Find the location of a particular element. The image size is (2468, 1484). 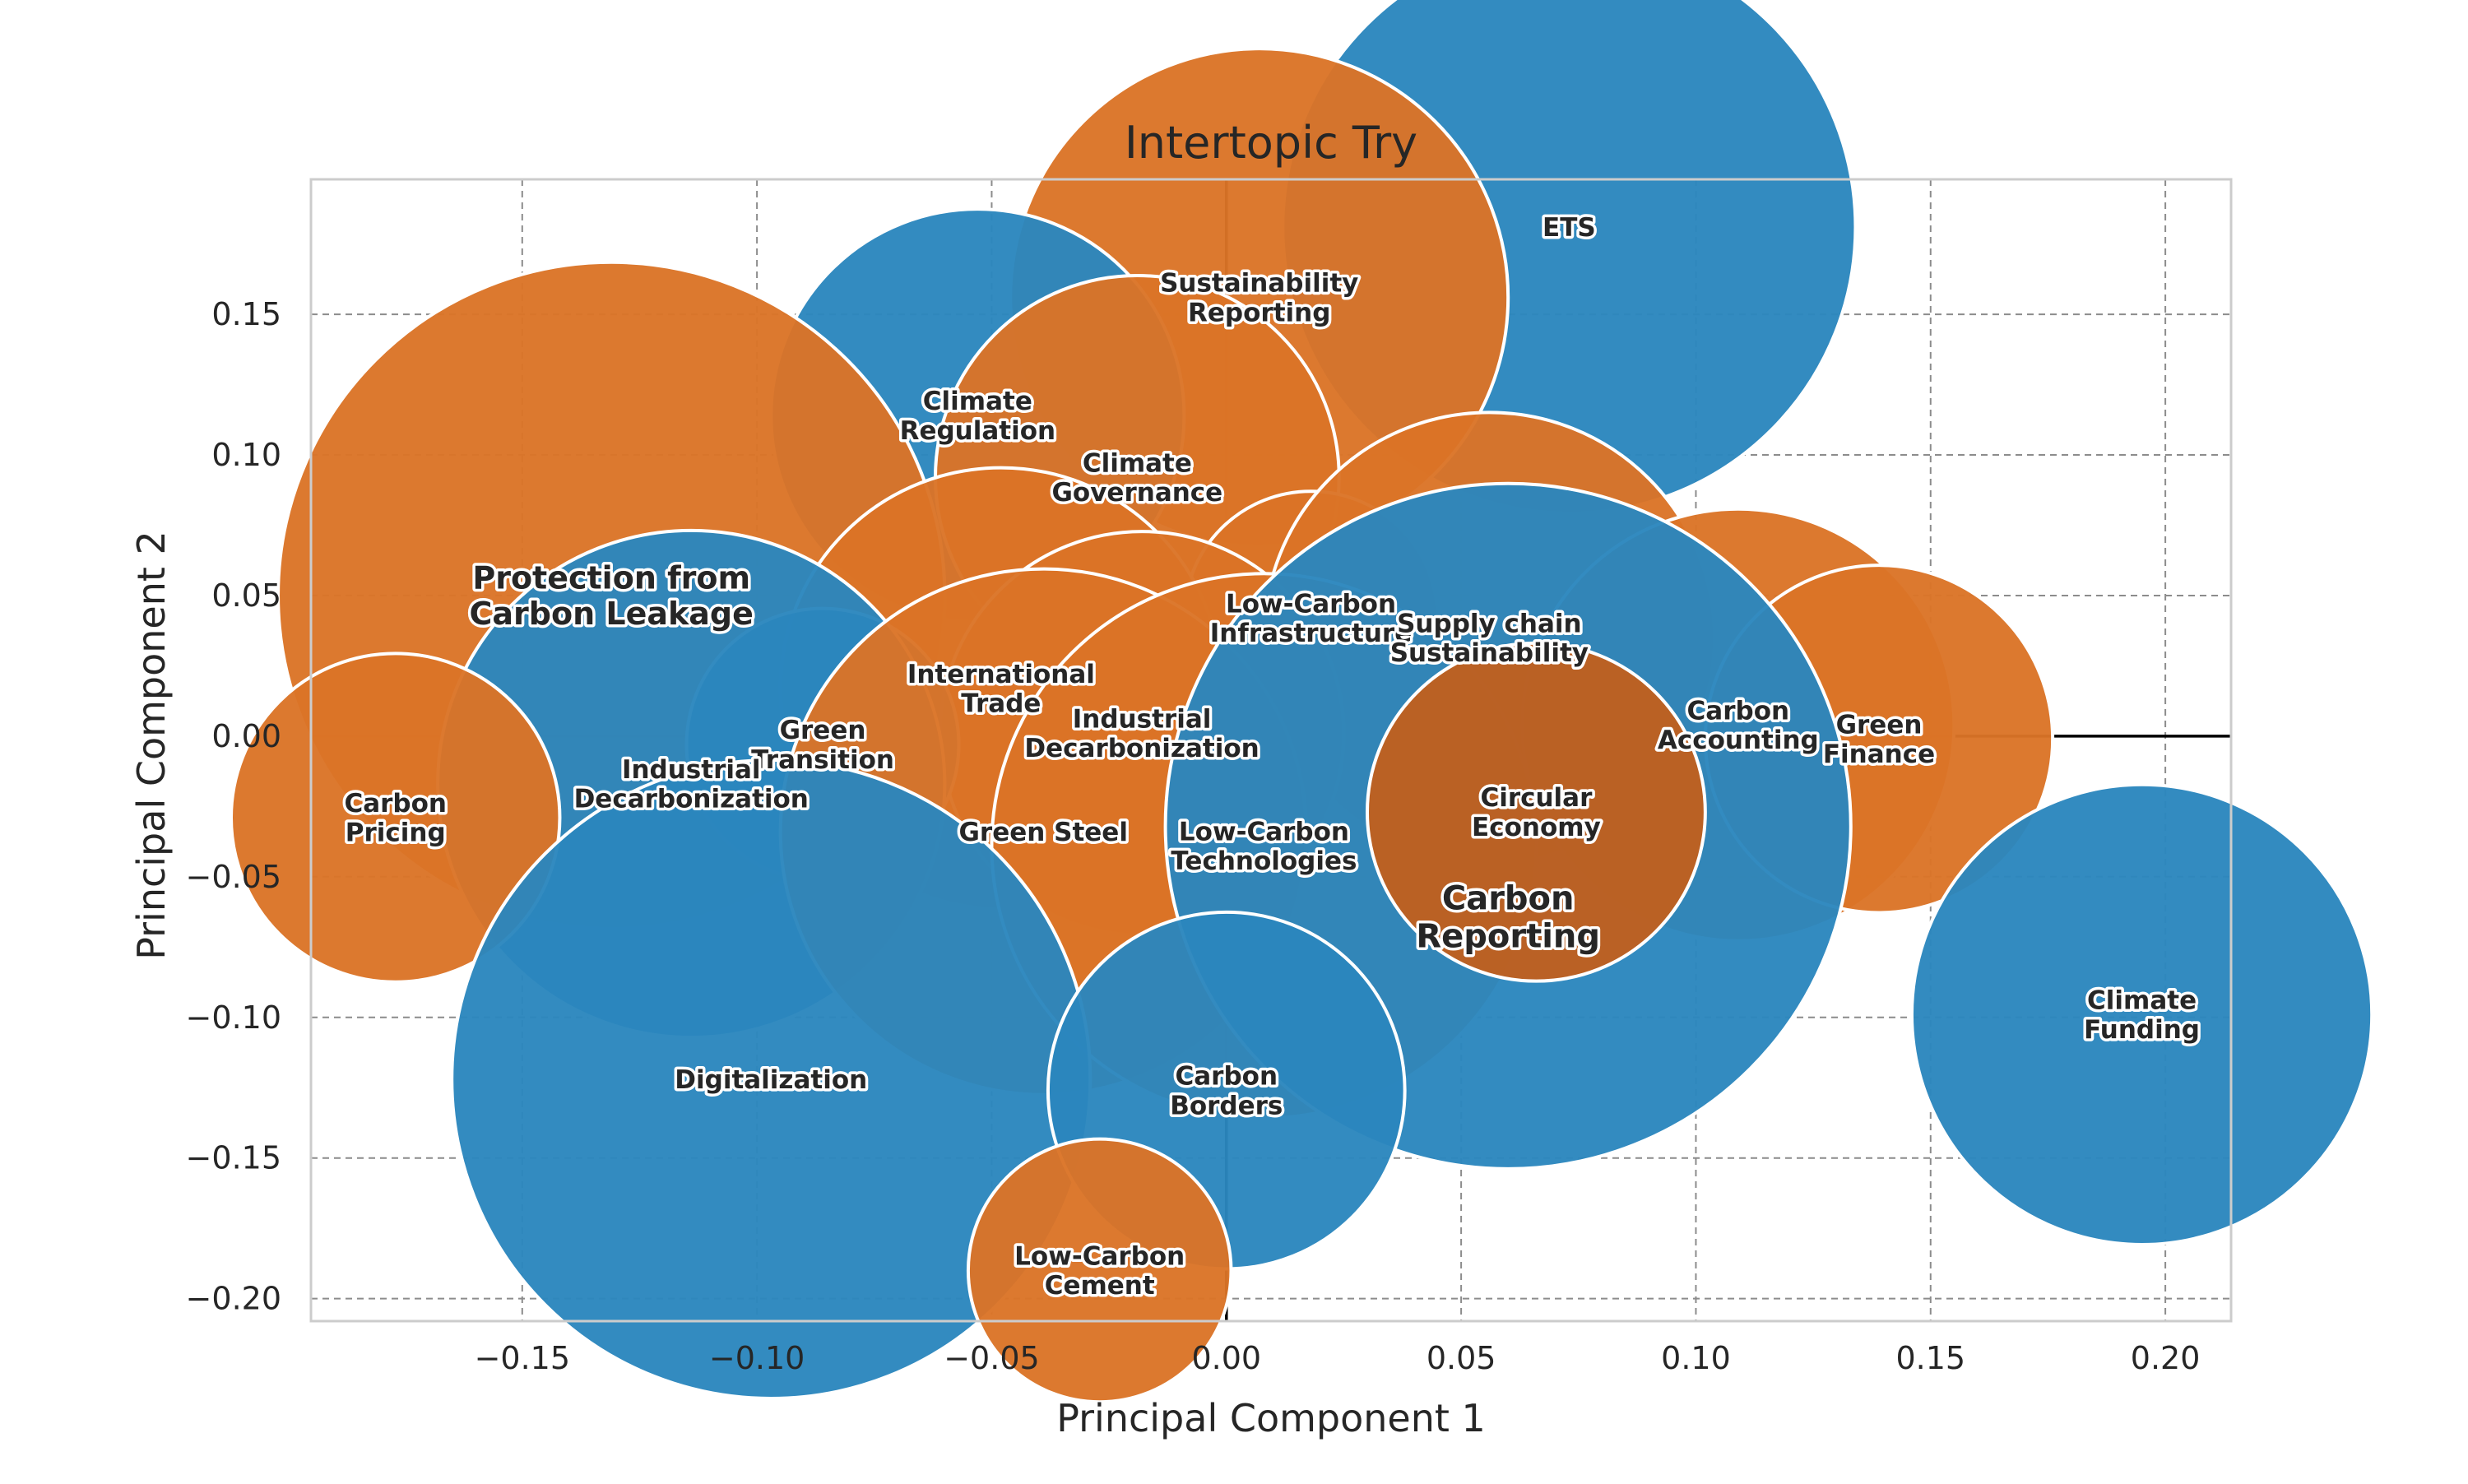

bubble-label: Green Transition is located at coordinates (822, 745).